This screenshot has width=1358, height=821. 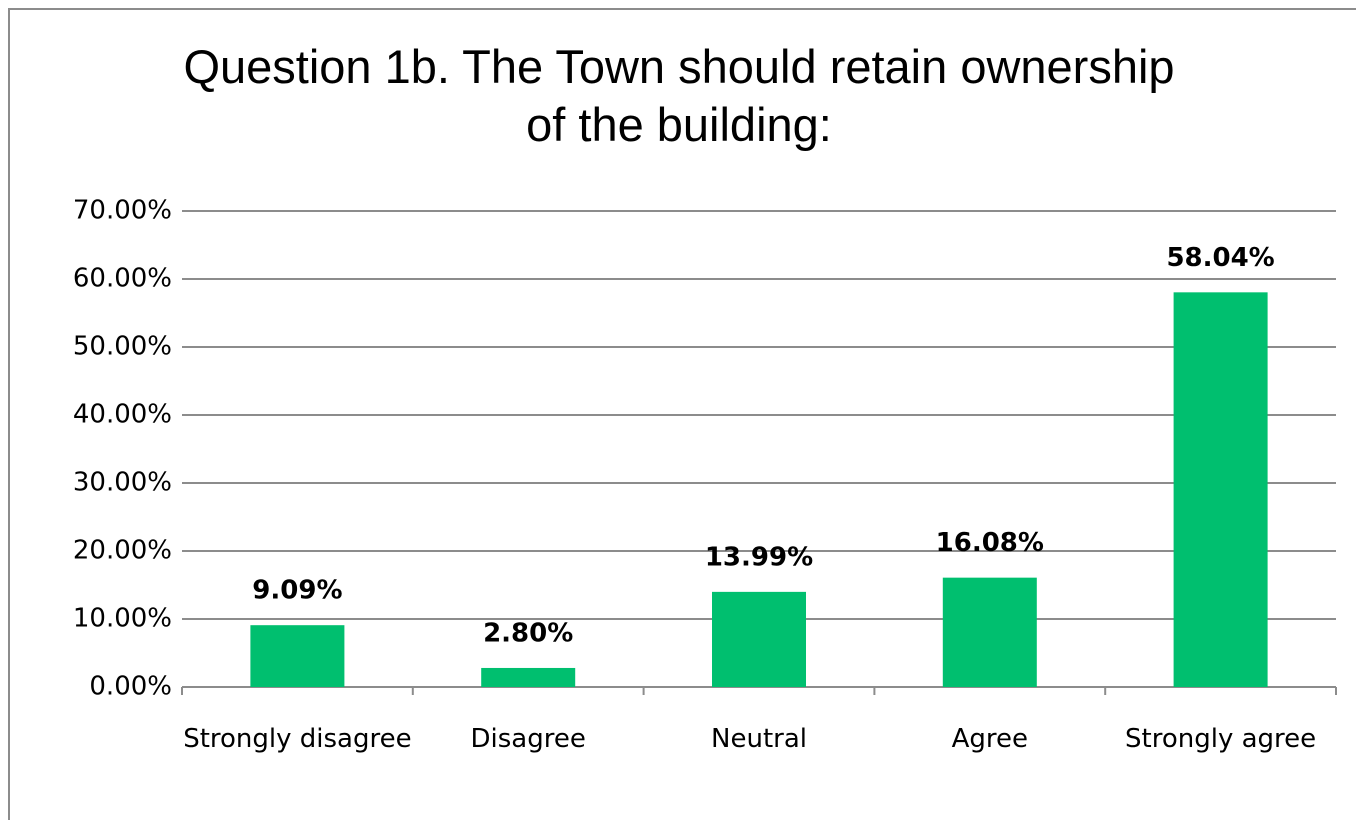 I want to click on y-tick-label: 40.00%, so click(x=122, y=415).